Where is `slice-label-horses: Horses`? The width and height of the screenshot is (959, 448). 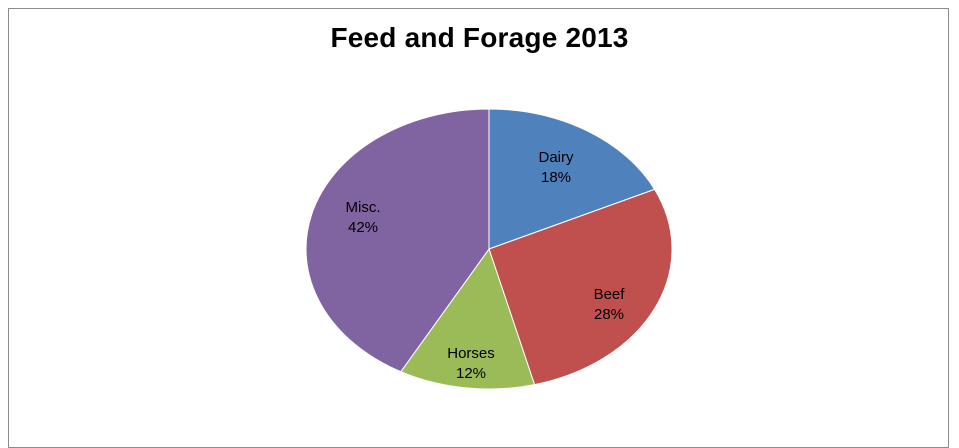
slice-label-horses: Horses is located at coordinates (471, 353).